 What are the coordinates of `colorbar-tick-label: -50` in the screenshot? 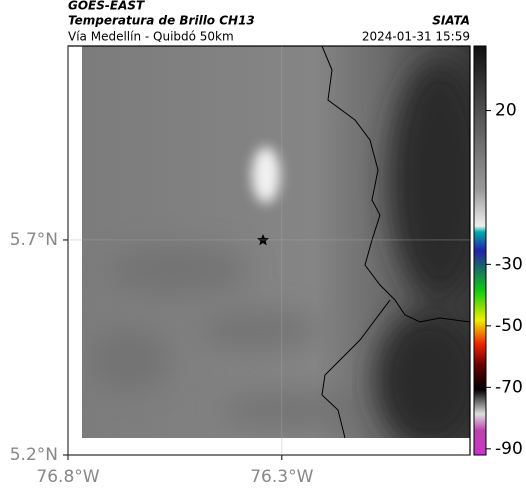 It's located at (509, 326).